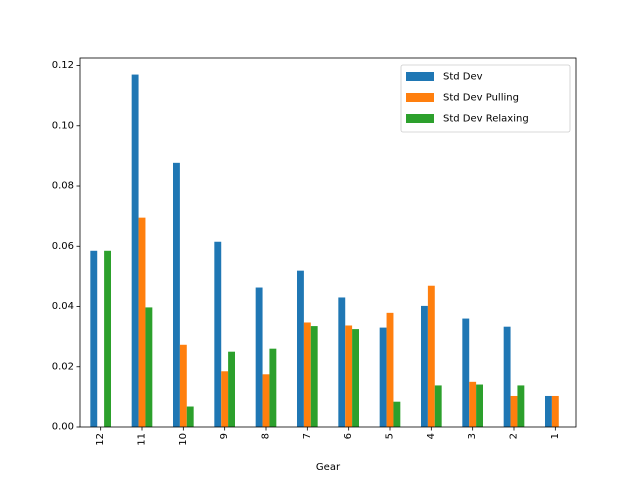 This screenshot has height=480, width=640. What do you see at coordinates (183, 439) in the screenshot?
I see `x-tick-label: 10` at bounding box center [183, 439].